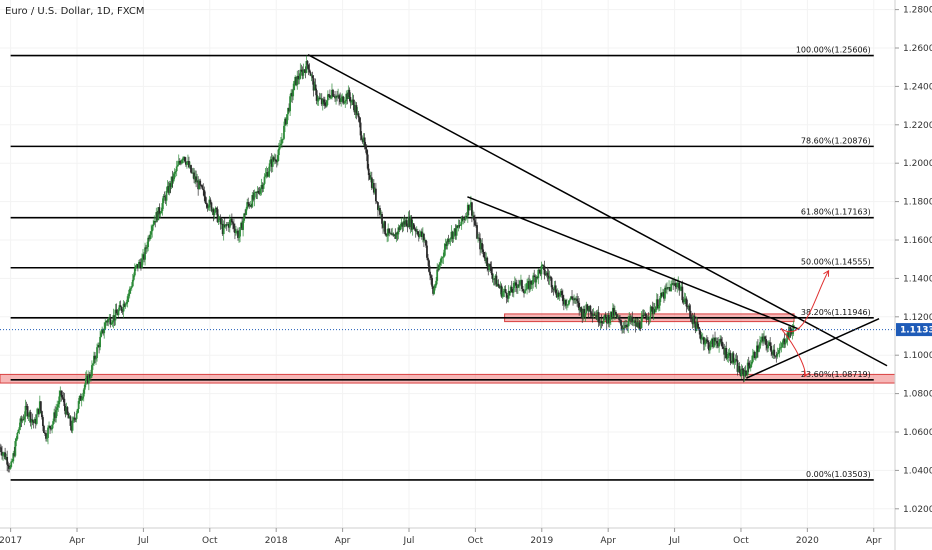 The height and width of the screenshot is (550, 932). I want to click on trendline, so click(812, 348).